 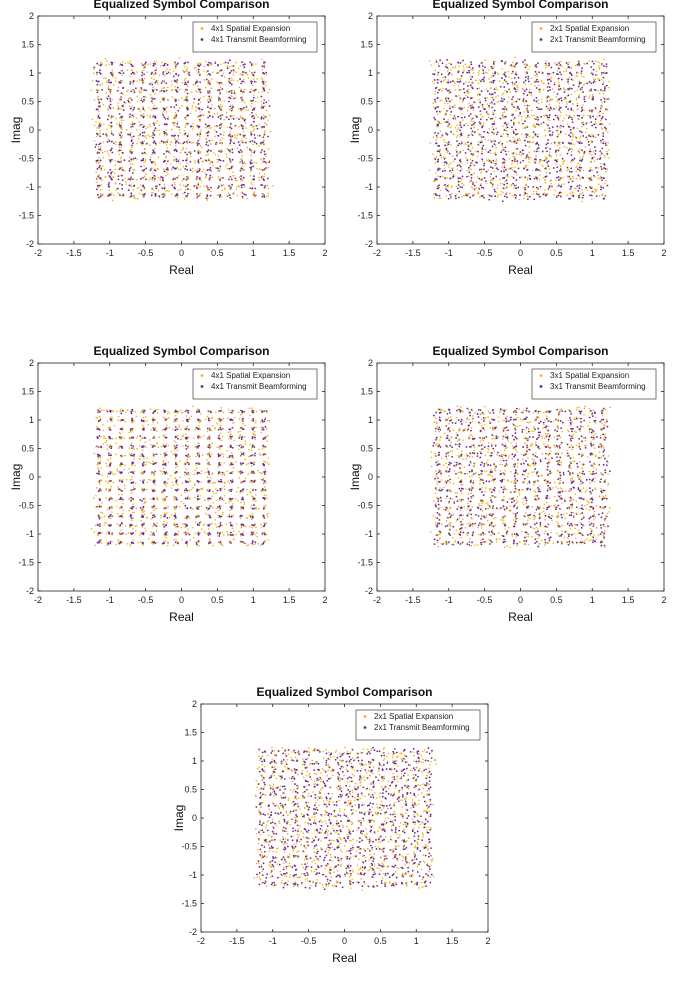 What do you see at coordinates (181, 129) in the screenshot?
I see `scatter-points` at bounding box center [181, 129].